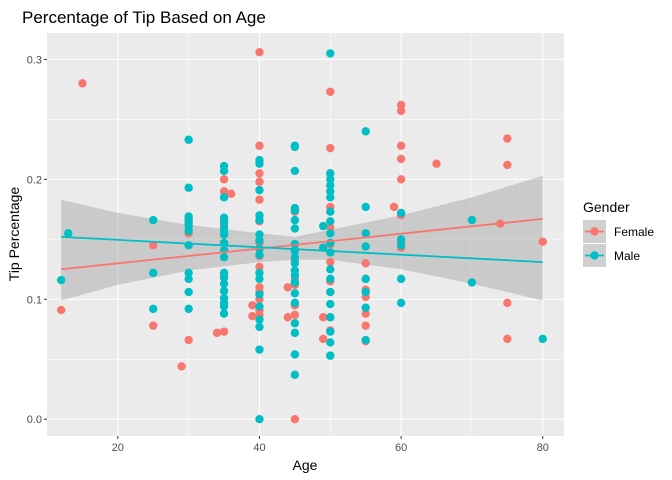  Describe the element at coordinates (118, 448) in the screenshot. I see `x-tick-label: 20` at that location.